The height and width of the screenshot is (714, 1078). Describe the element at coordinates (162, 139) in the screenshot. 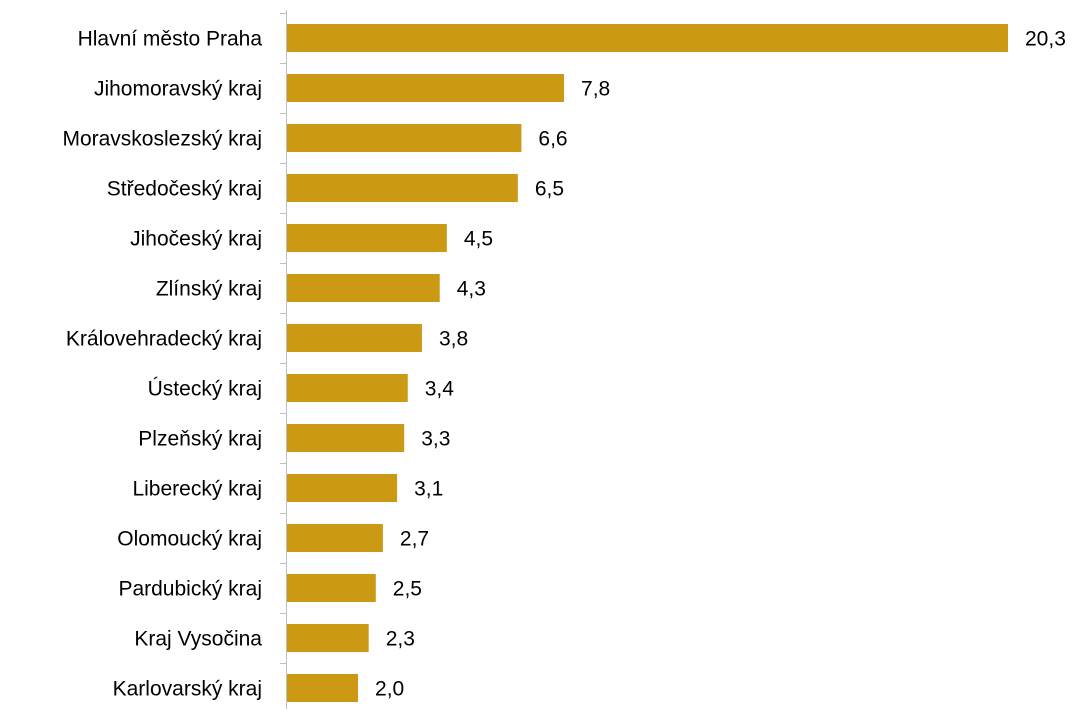

I see `category-label: Moravskoslezský kraj` at that location.